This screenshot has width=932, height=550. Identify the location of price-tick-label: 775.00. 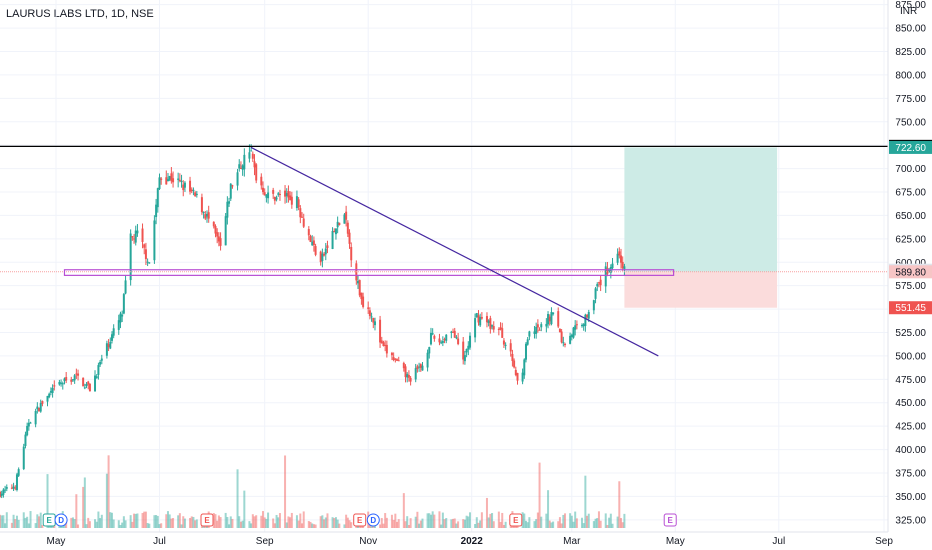
(910, 99).